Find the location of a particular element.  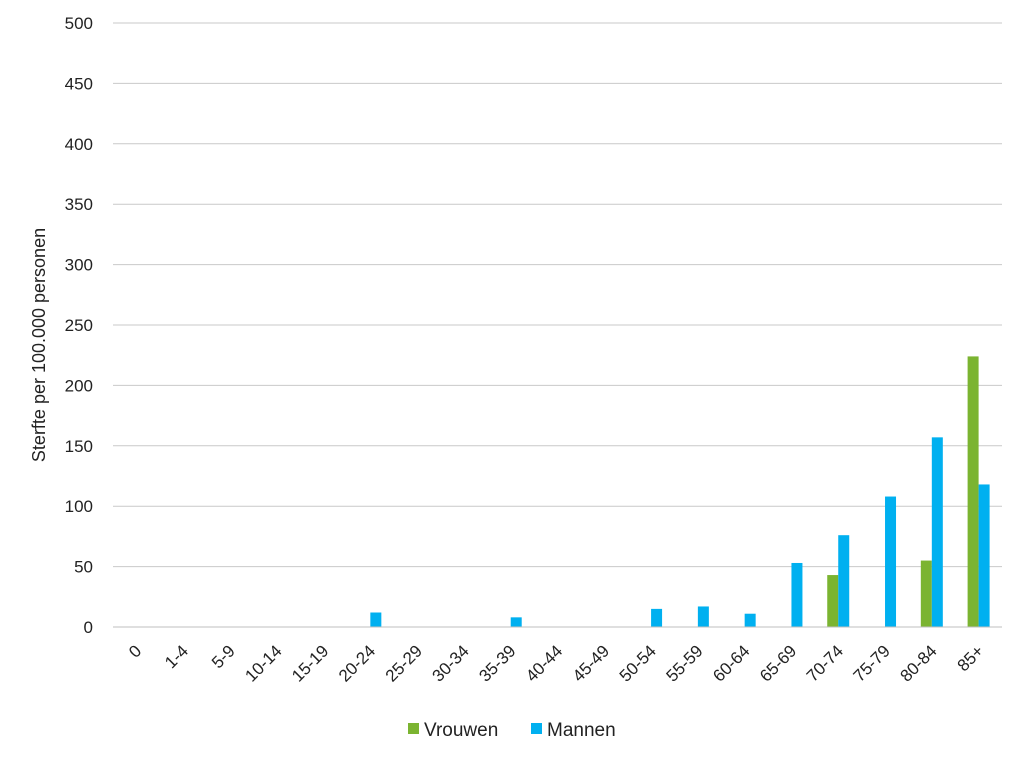

x-tick-label: 45-49 is located at coordinates (591, 663).